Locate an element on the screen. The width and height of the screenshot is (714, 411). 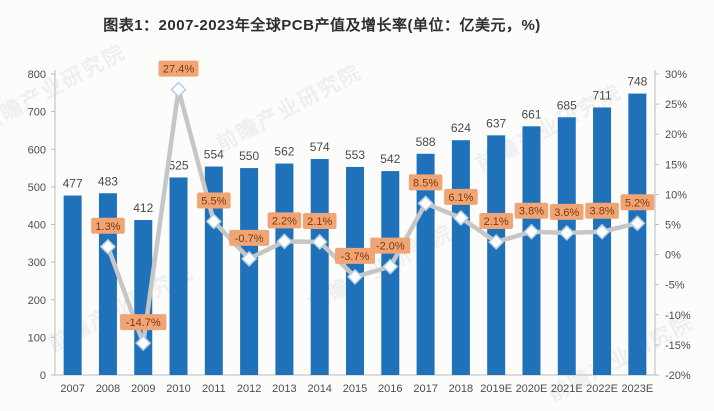
bar-value-label: 588 is located at coordinates (426, 142).